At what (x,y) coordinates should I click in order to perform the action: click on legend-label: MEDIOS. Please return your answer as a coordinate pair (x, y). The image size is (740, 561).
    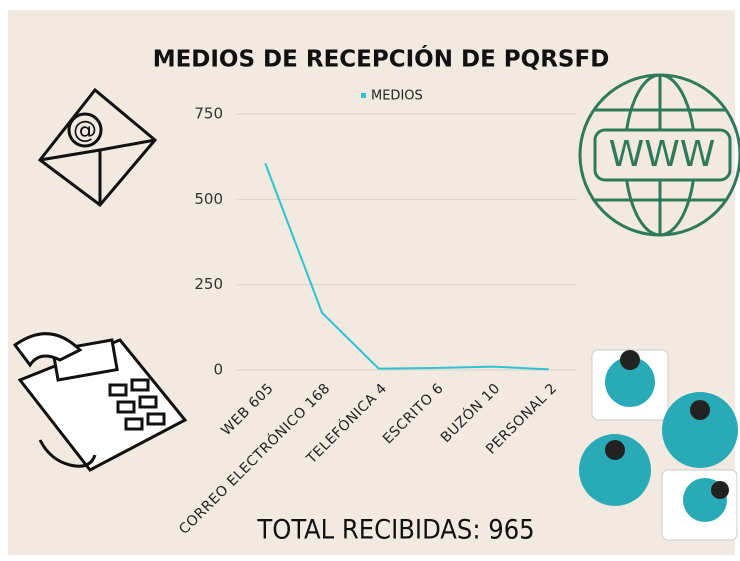
    Looking at the image, I should click on (397, 96).